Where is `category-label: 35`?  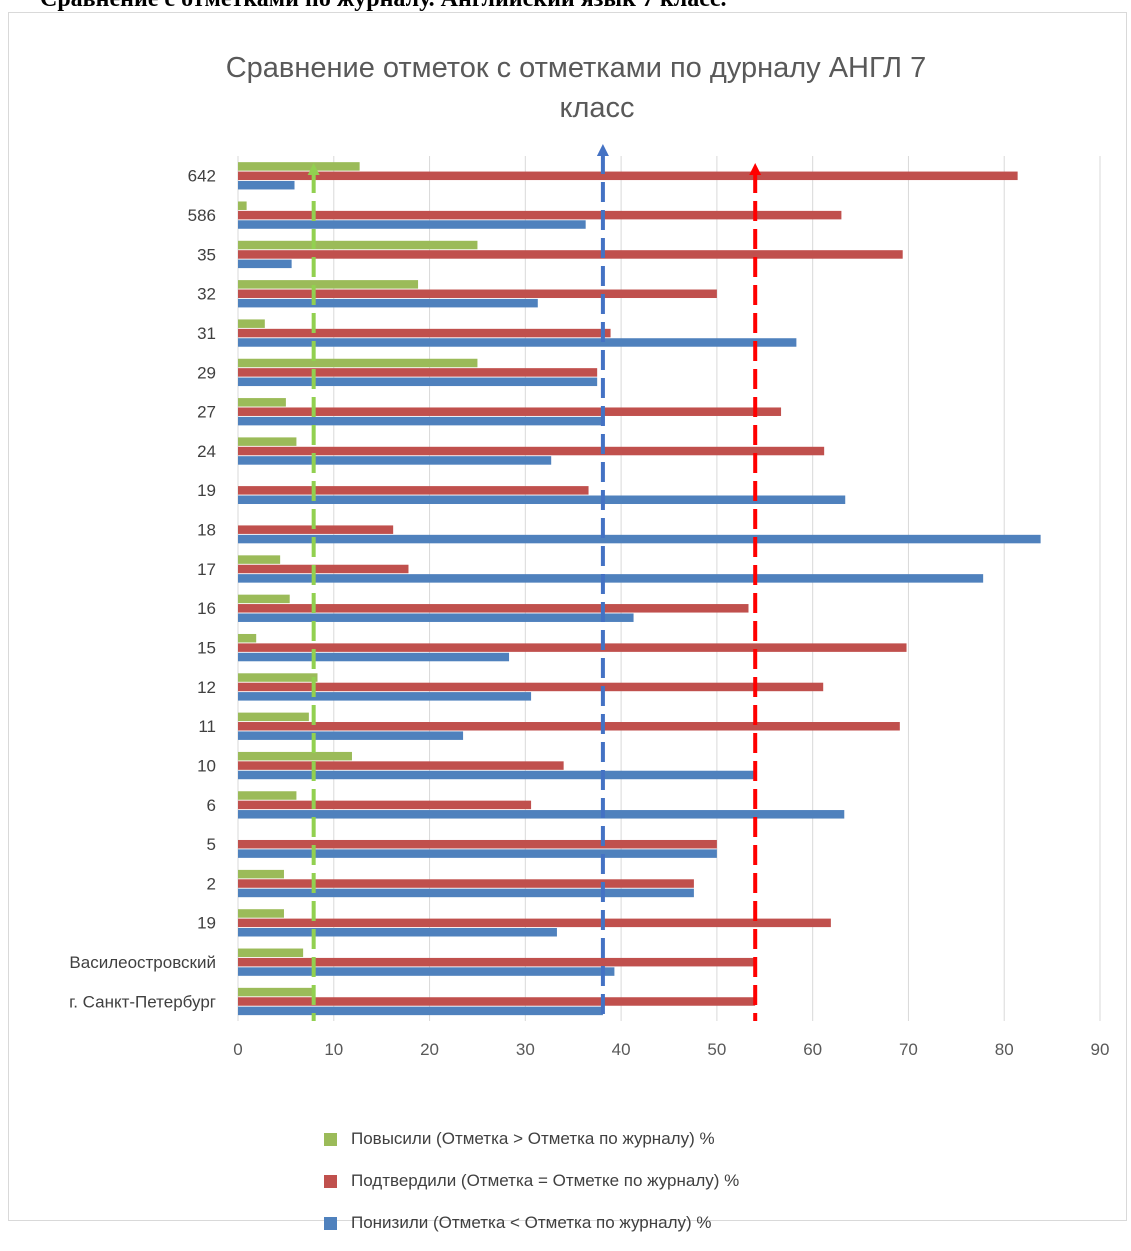
category-label: 35 is located at coordinates (206, 254).